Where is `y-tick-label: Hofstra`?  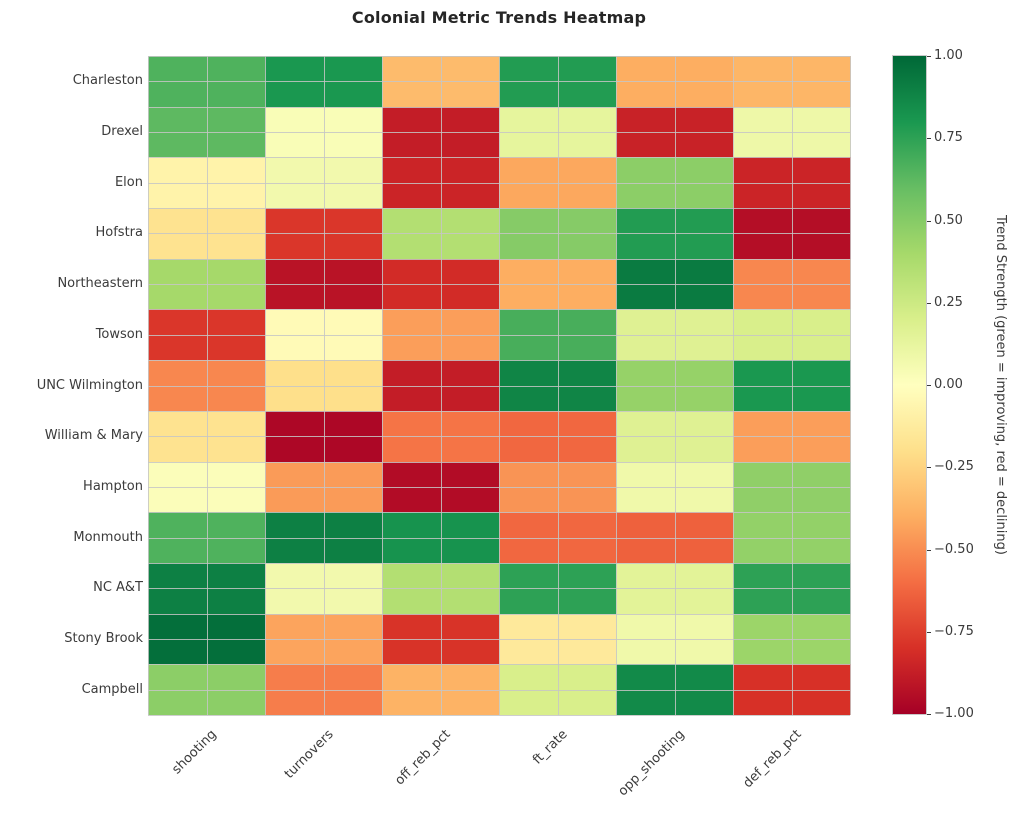 y-tick-label: Hofstra is located at coordinates (119, 233).